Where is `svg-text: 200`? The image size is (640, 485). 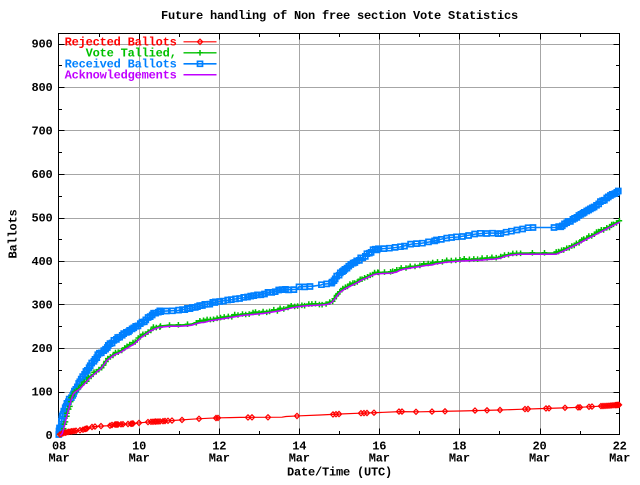
svg-text: 200 is located at coordinates (41, 349).